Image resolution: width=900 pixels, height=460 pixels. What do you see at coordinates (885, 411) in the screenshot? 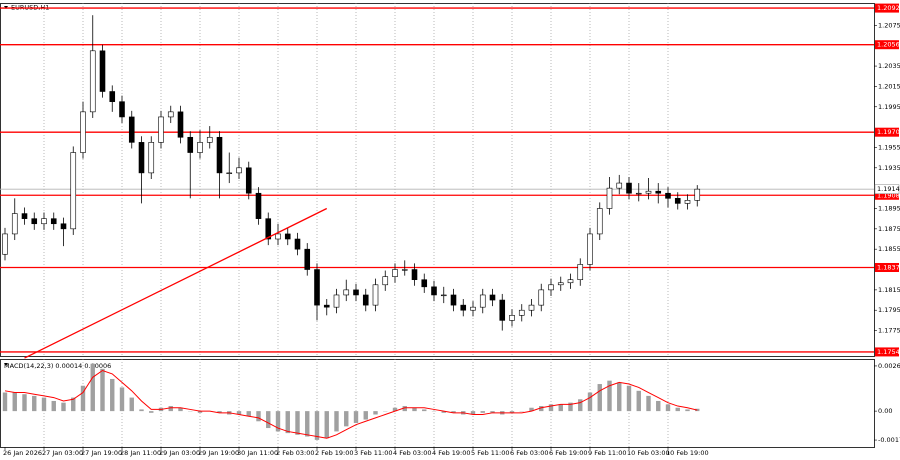
I see `y-tick-label: 0.00` at bounding box center [885, 411].